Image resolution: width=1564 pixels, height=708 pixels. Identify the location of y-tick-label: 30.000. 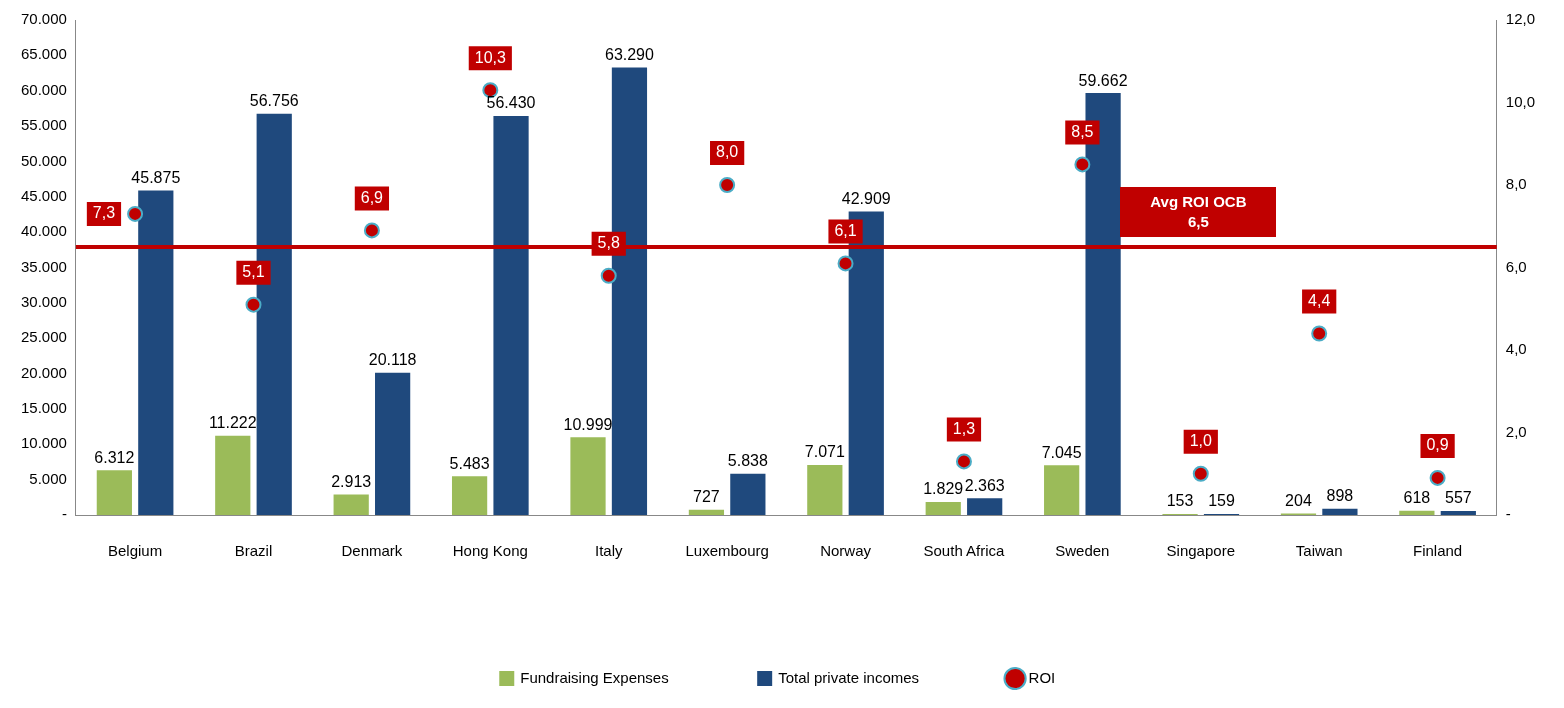
(43, 301).